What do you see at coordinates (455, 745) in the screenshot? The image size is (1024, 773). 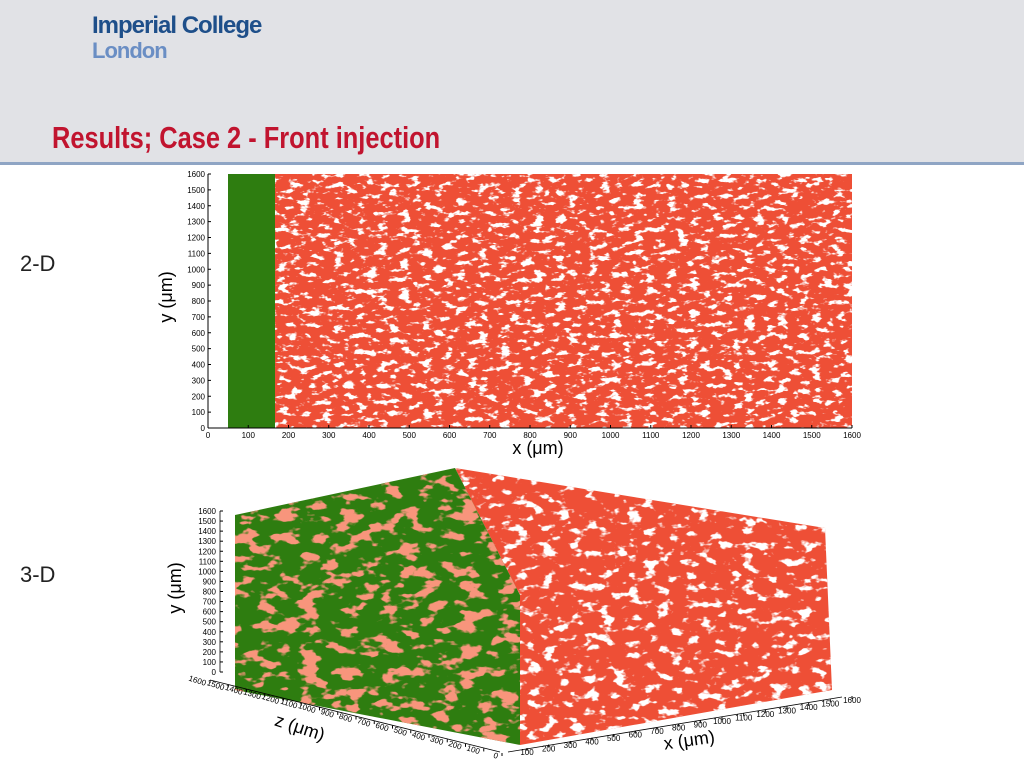 I see `z-tick-label: 200` at bounding box center [455, 745].